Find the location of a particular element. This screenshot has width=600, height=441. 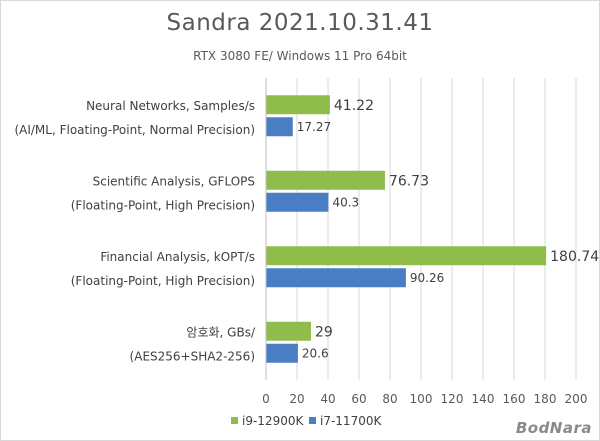

x-tick-label: 0 is located at coordinates (266, 399).